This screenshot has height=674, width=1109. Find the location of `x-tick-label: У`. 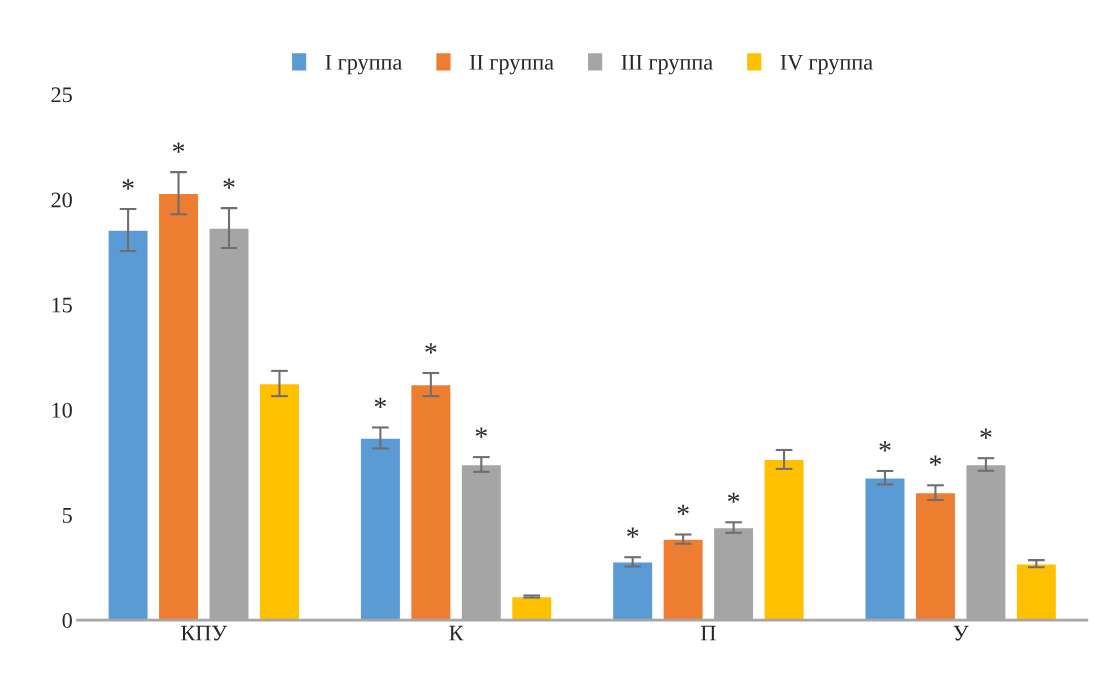

x-tick-label: У is located at coordinates (961, 633).